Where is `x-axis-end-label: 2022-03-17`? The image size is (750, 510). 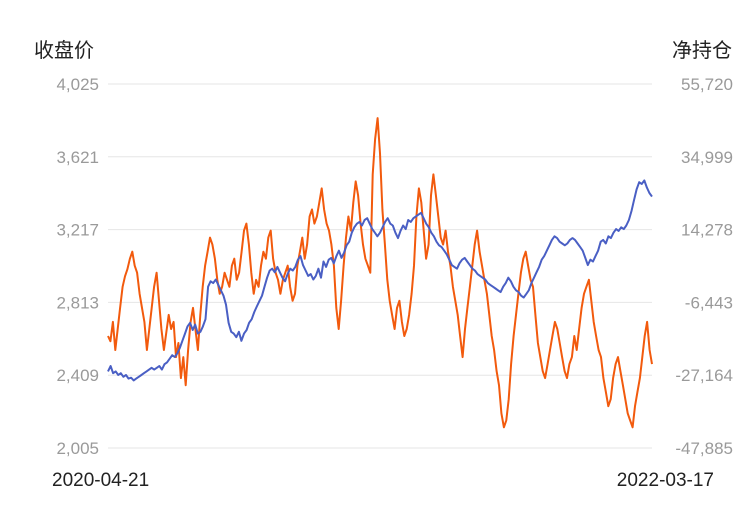 x-axis-end-label: 2022-03-17 is located at coordinates (665, 480).